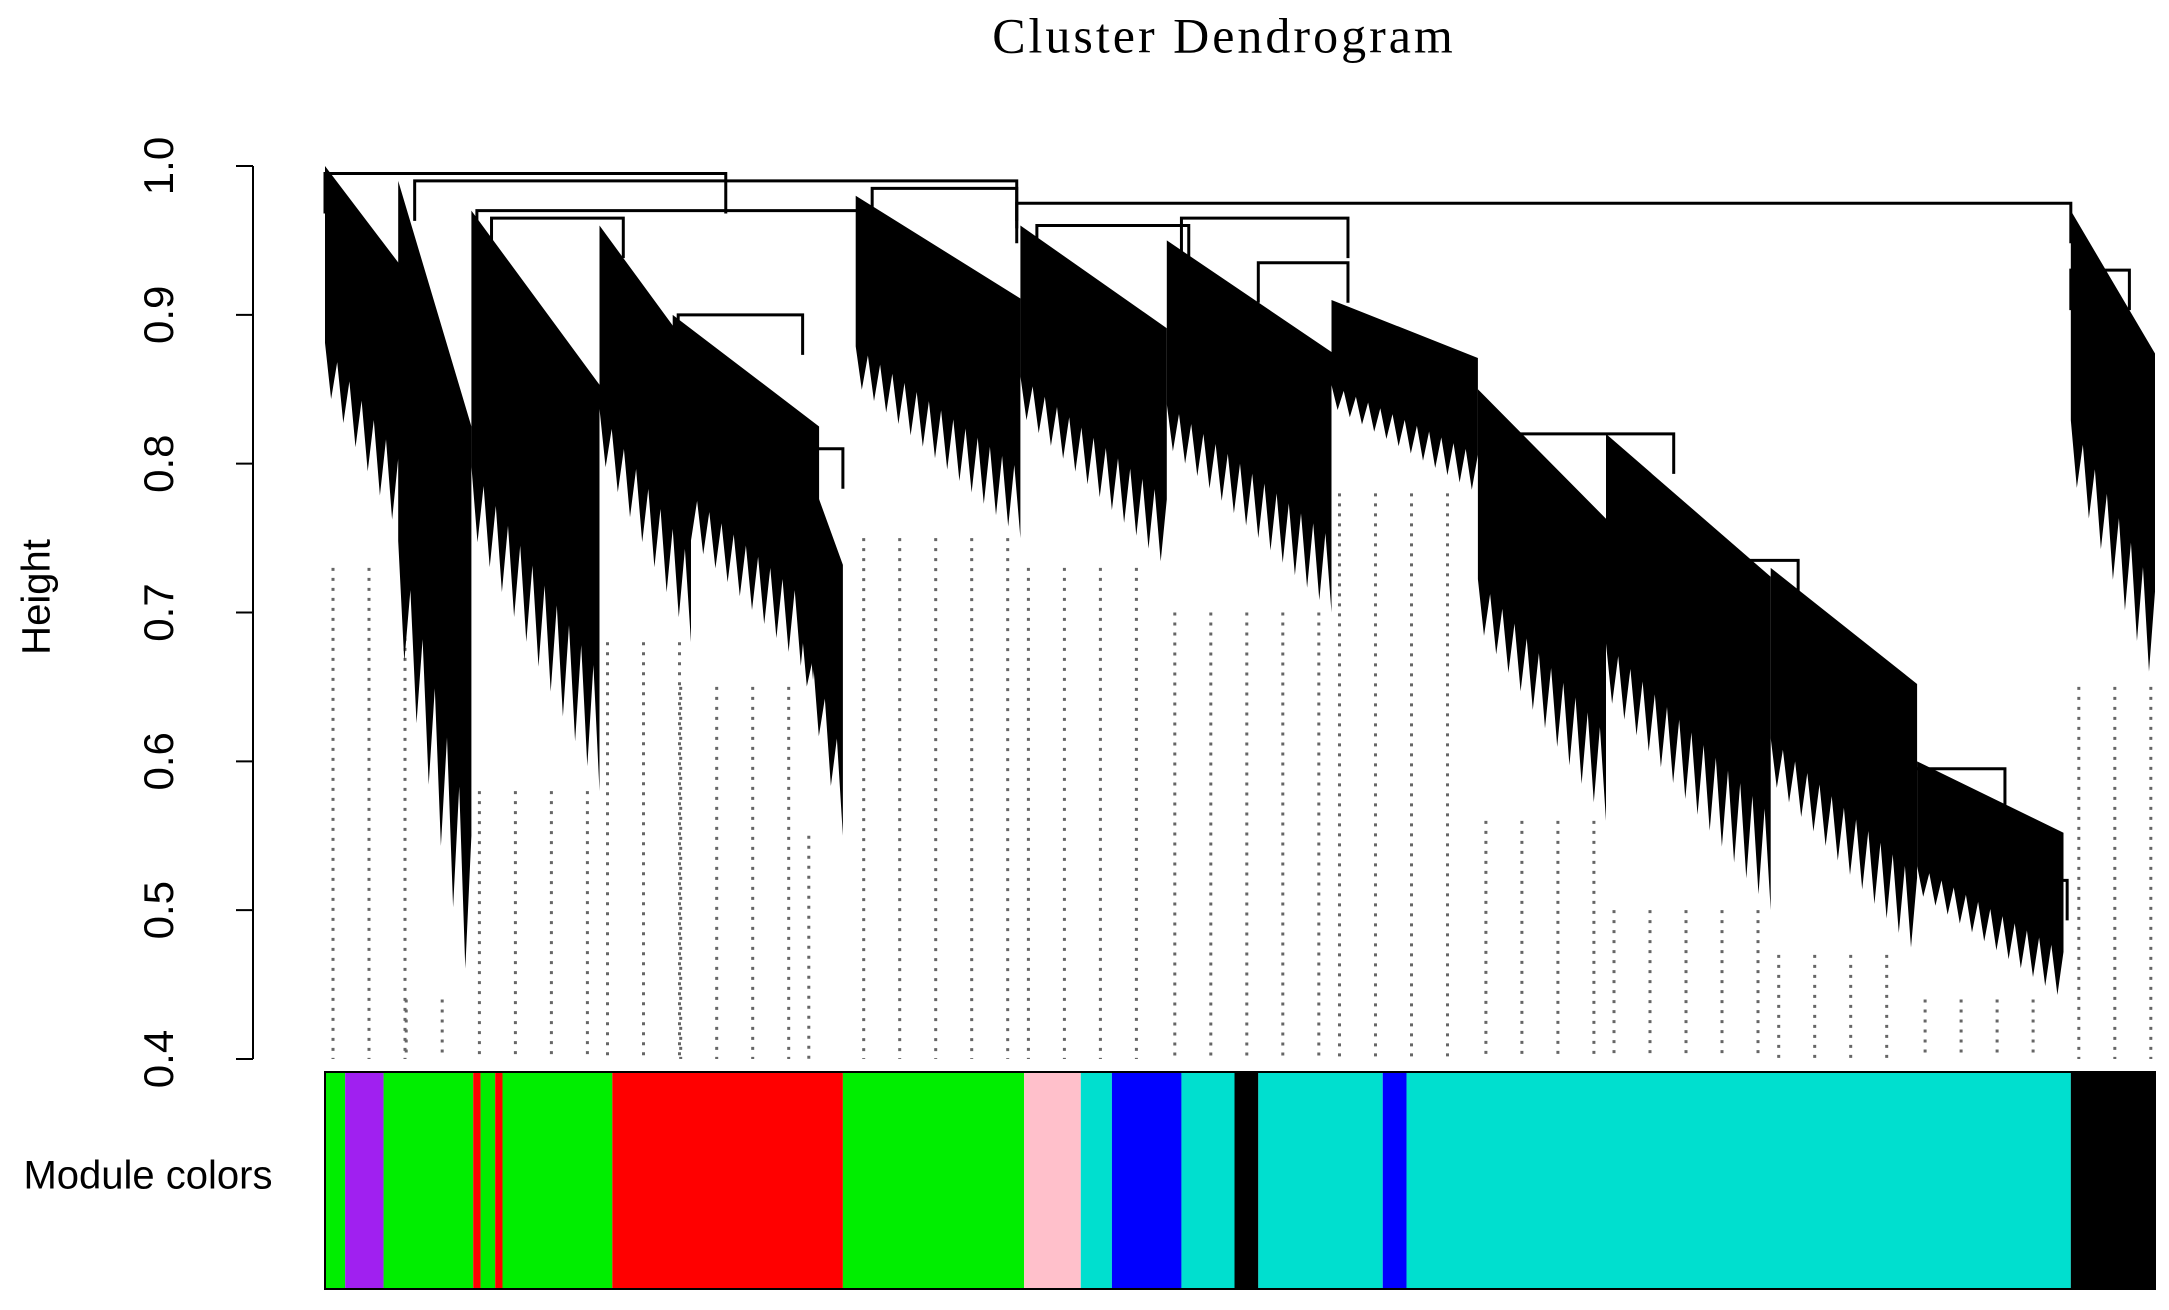  What do you see at coordinates (37, 597) in the screenshot?
I see `y-axis-label: Height` at bounding box center [37, 597].